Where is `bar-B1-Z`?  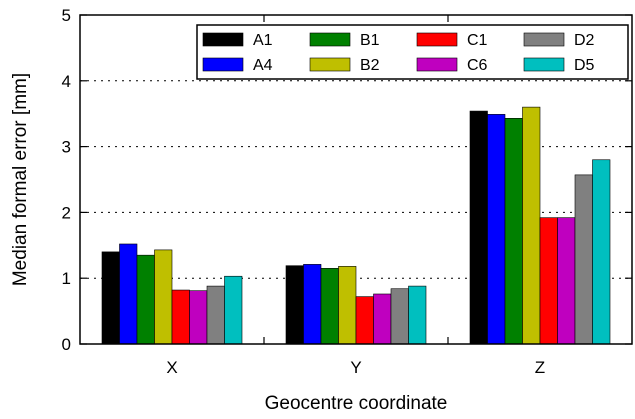
bar-B1-Z is located at coordinates (513, 231).